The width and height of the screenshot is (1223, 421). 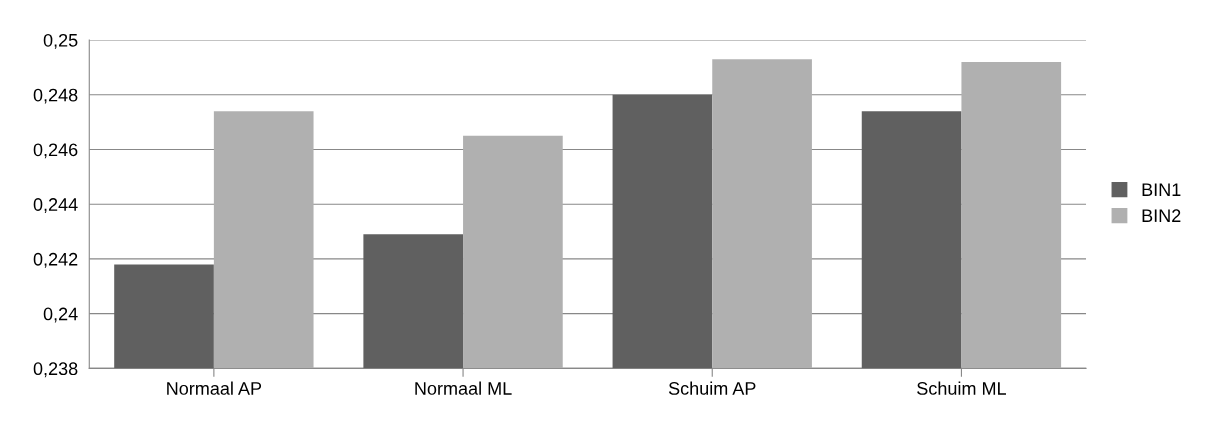 What do you see at coordinates (60, 315) in the screenshot?
I see `y-tick-label: 0,24` at bounding box center [60, 315].